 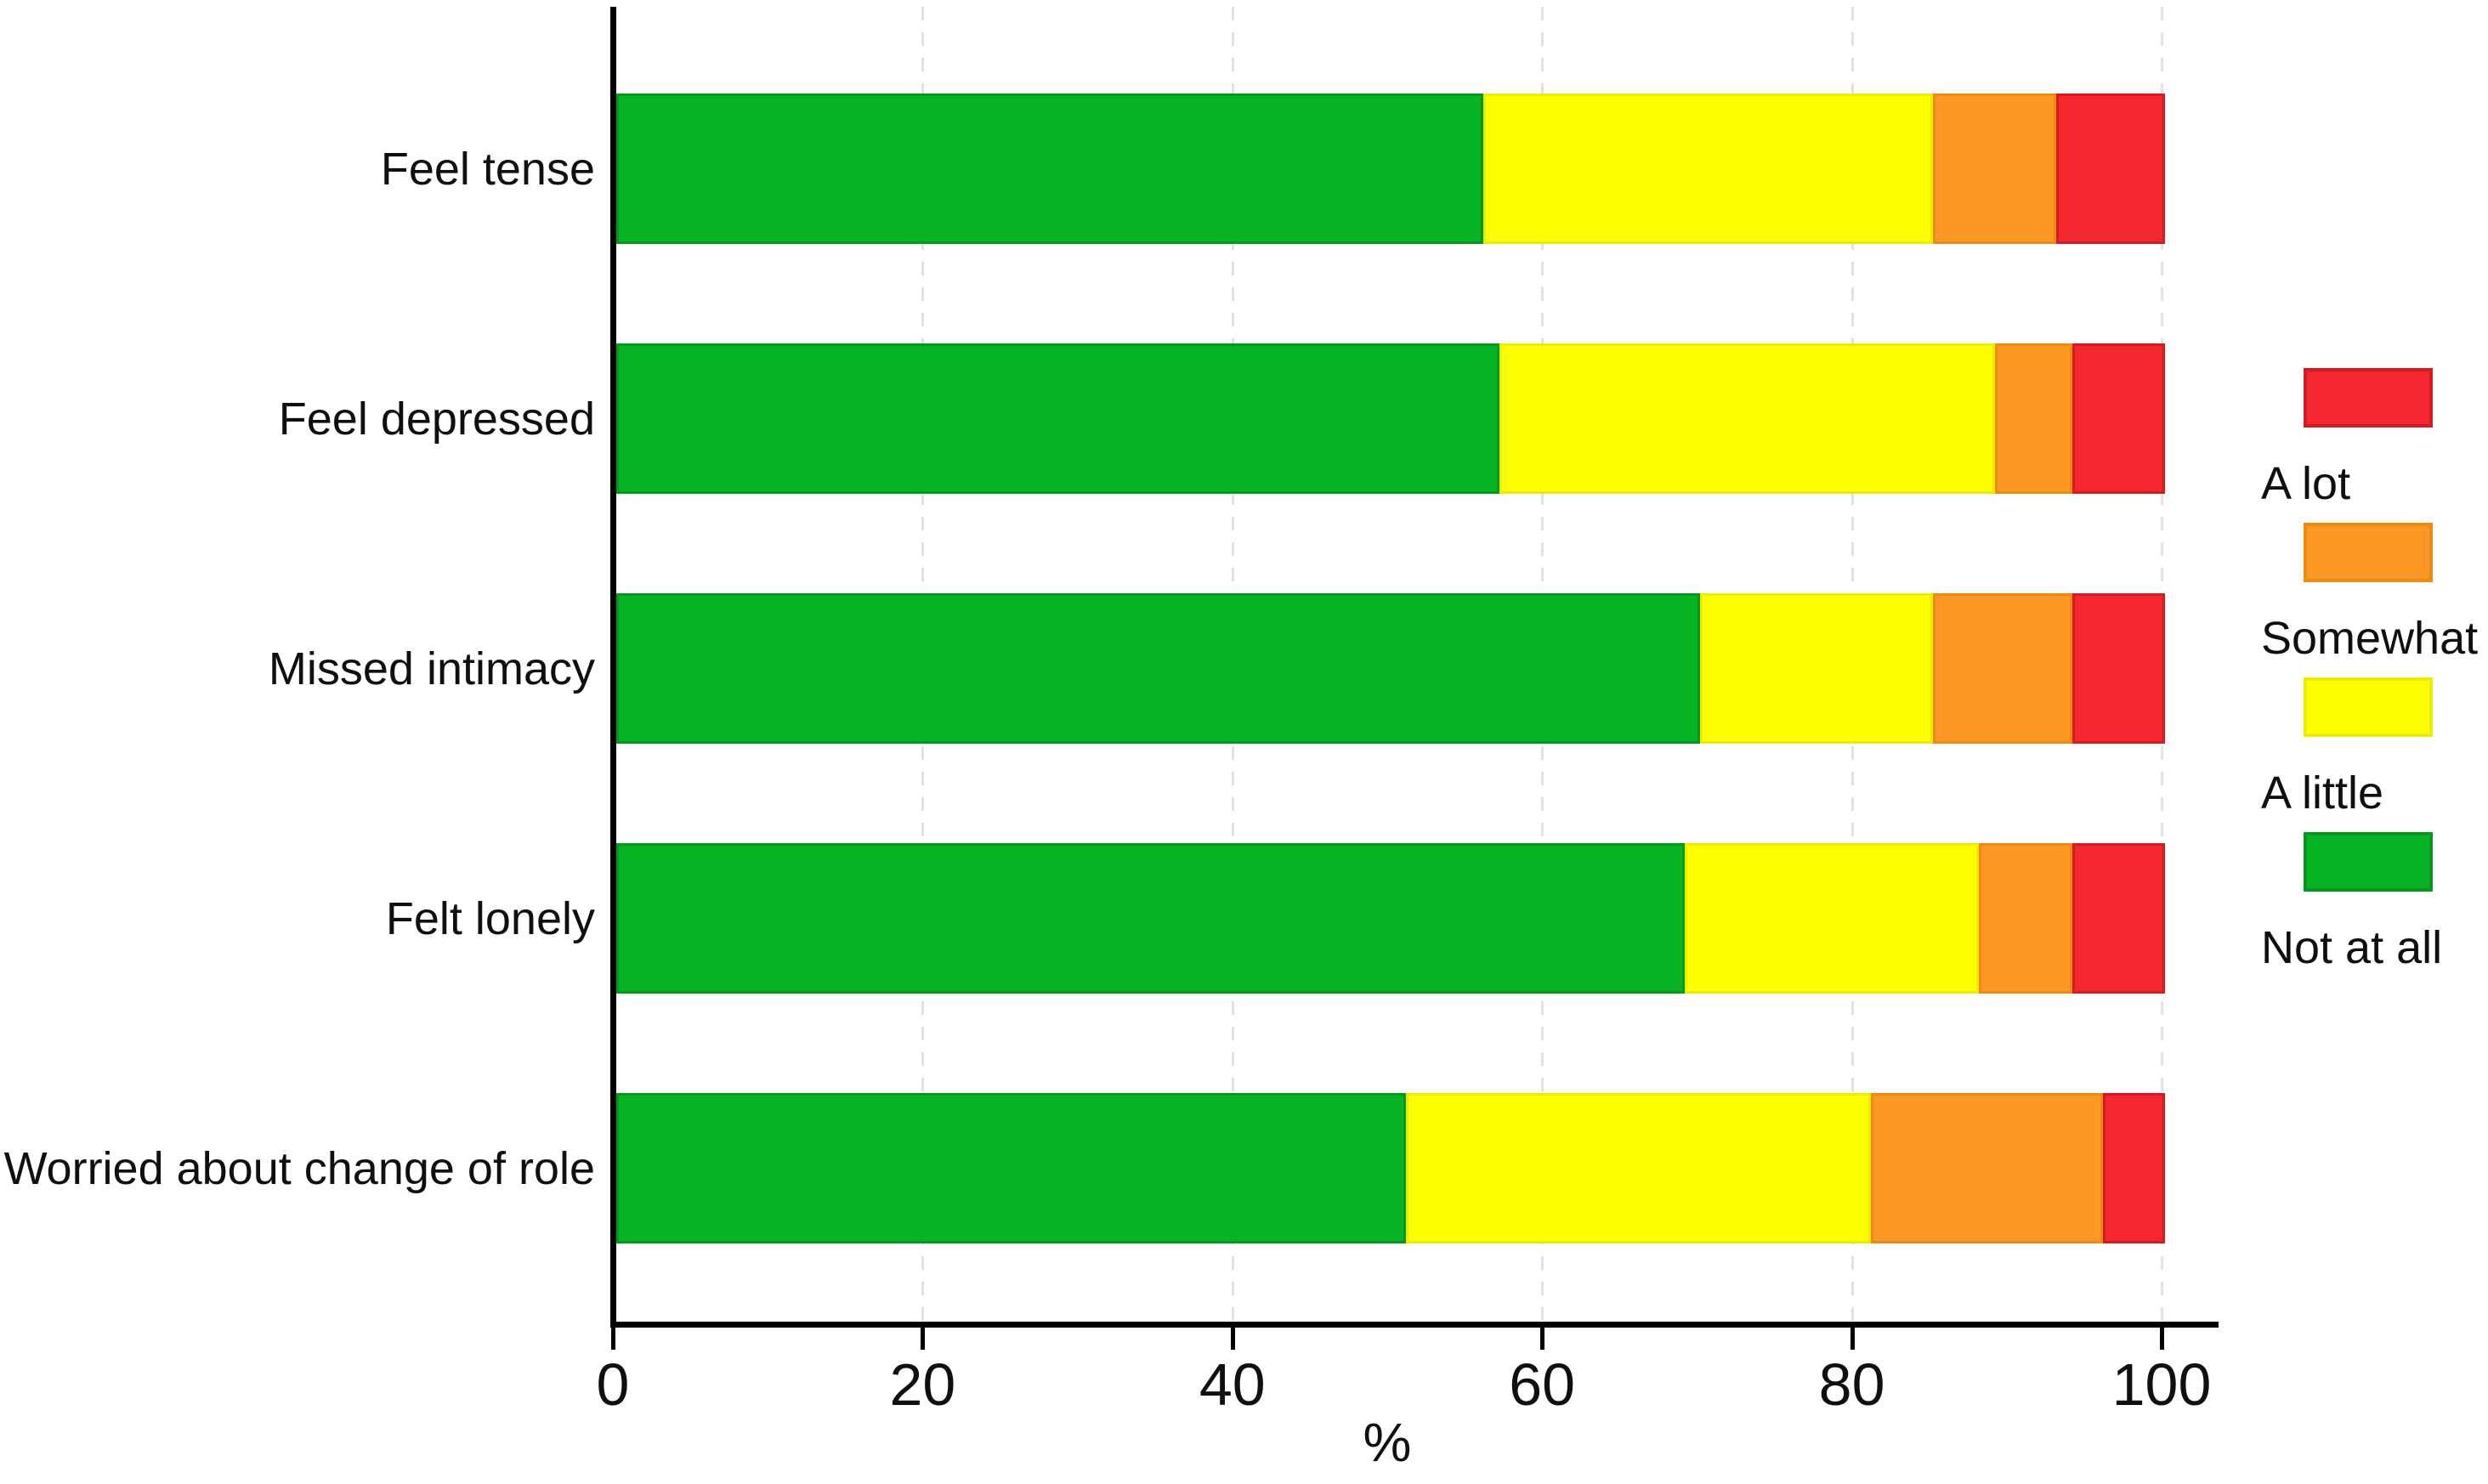 What do you see at coordinates (2368, 552) in the screenshot?
I see `legend-swatch-somewhat` at bounding box center [2368, 552].